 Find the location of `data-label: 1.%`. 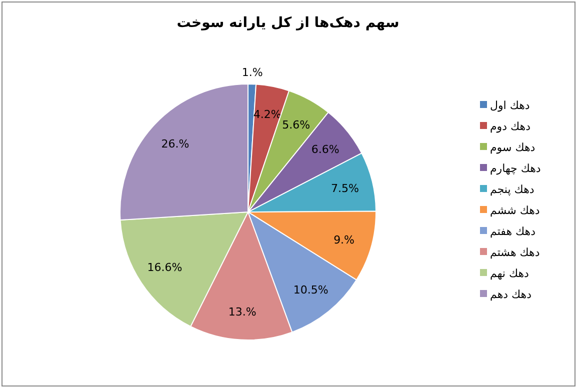

data-label: 1.% is located at coordinates (252, 73).